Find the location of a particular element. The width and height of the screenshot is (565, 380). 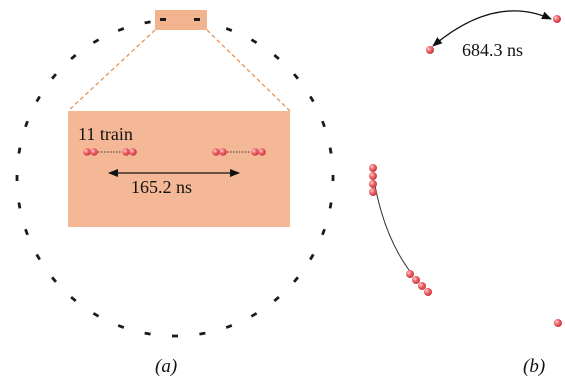

zoom-line-right is located at coordinates (248, 70).